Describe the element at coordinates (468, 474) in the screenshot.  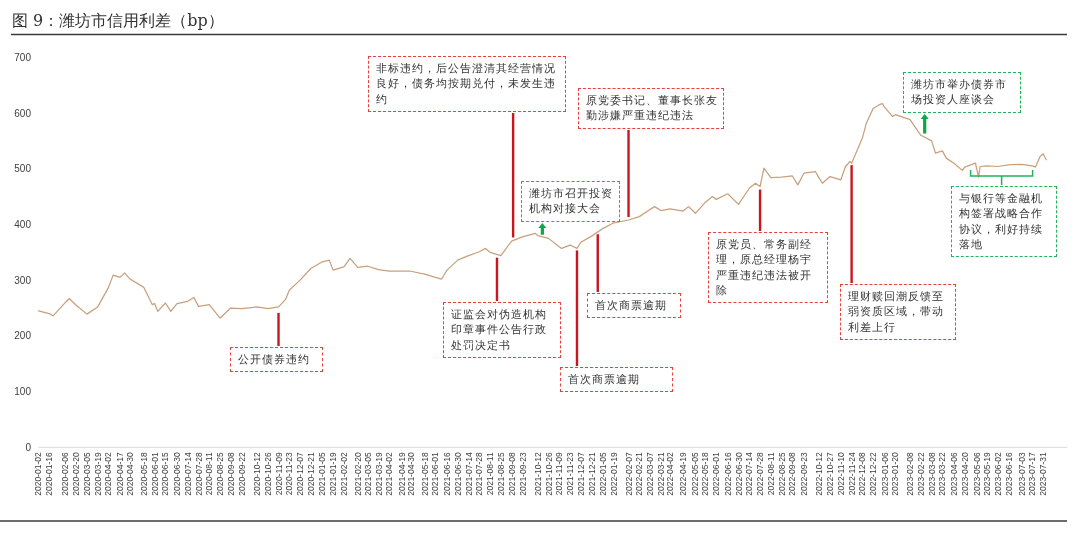
I see `x-tick-label: 2021-07-14` at that location.